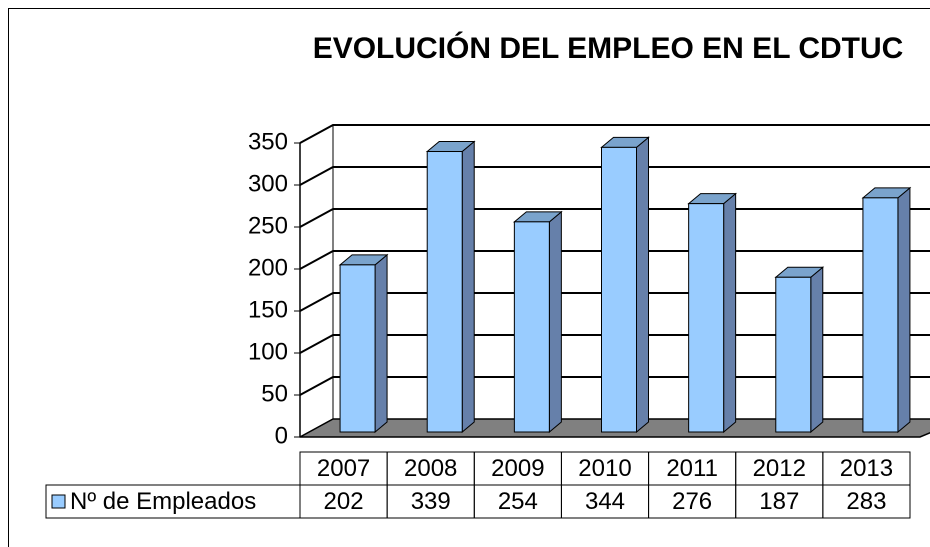 Image resolution: width=930 pixels, height=547 pixels. Describe the element at coordinates (268, 141) in the screenshot. I see `y-tick-label: 350` at that location.